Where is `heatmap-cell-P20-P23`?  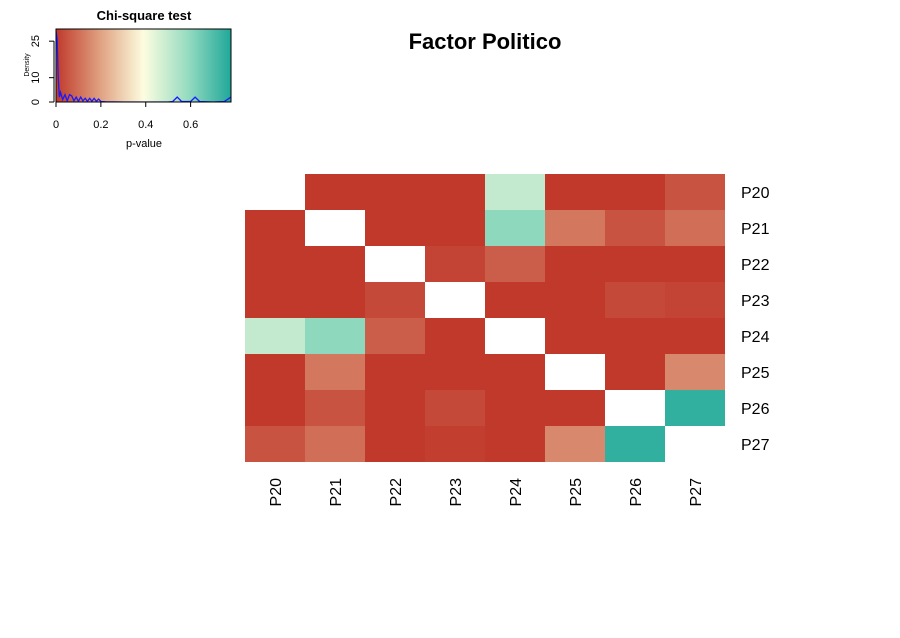
heatmap-cell-P20-P23 is located at coordinates (455, 192).